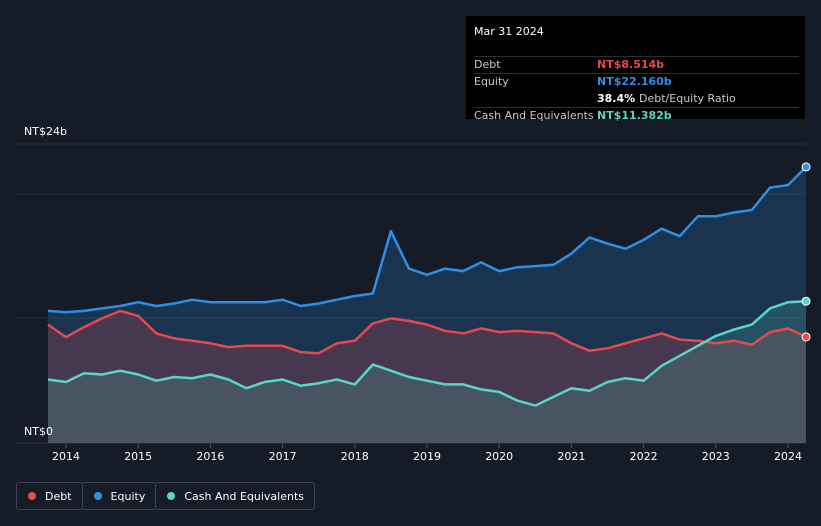 Image resolution: width=821 pixels, height=526 pixels. What do you see at coordinates (806, 301) in the screenshot?
I see `cash-and-equivalents-endpoint` at bounding box center [806, 301].